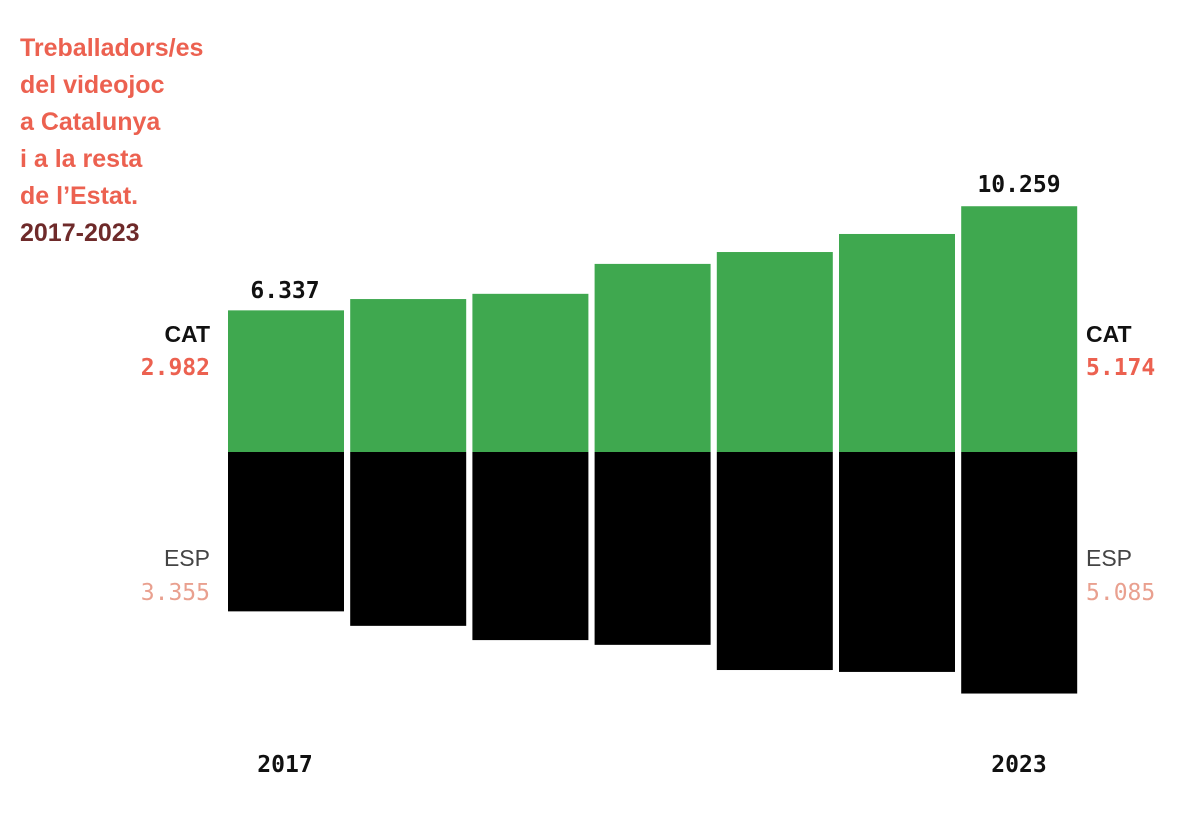 This screenshot has height=840, width=1200. Describe the element at coordinates (1019, 329) in the screenshot. I see `bar-cat-2023` at that location.